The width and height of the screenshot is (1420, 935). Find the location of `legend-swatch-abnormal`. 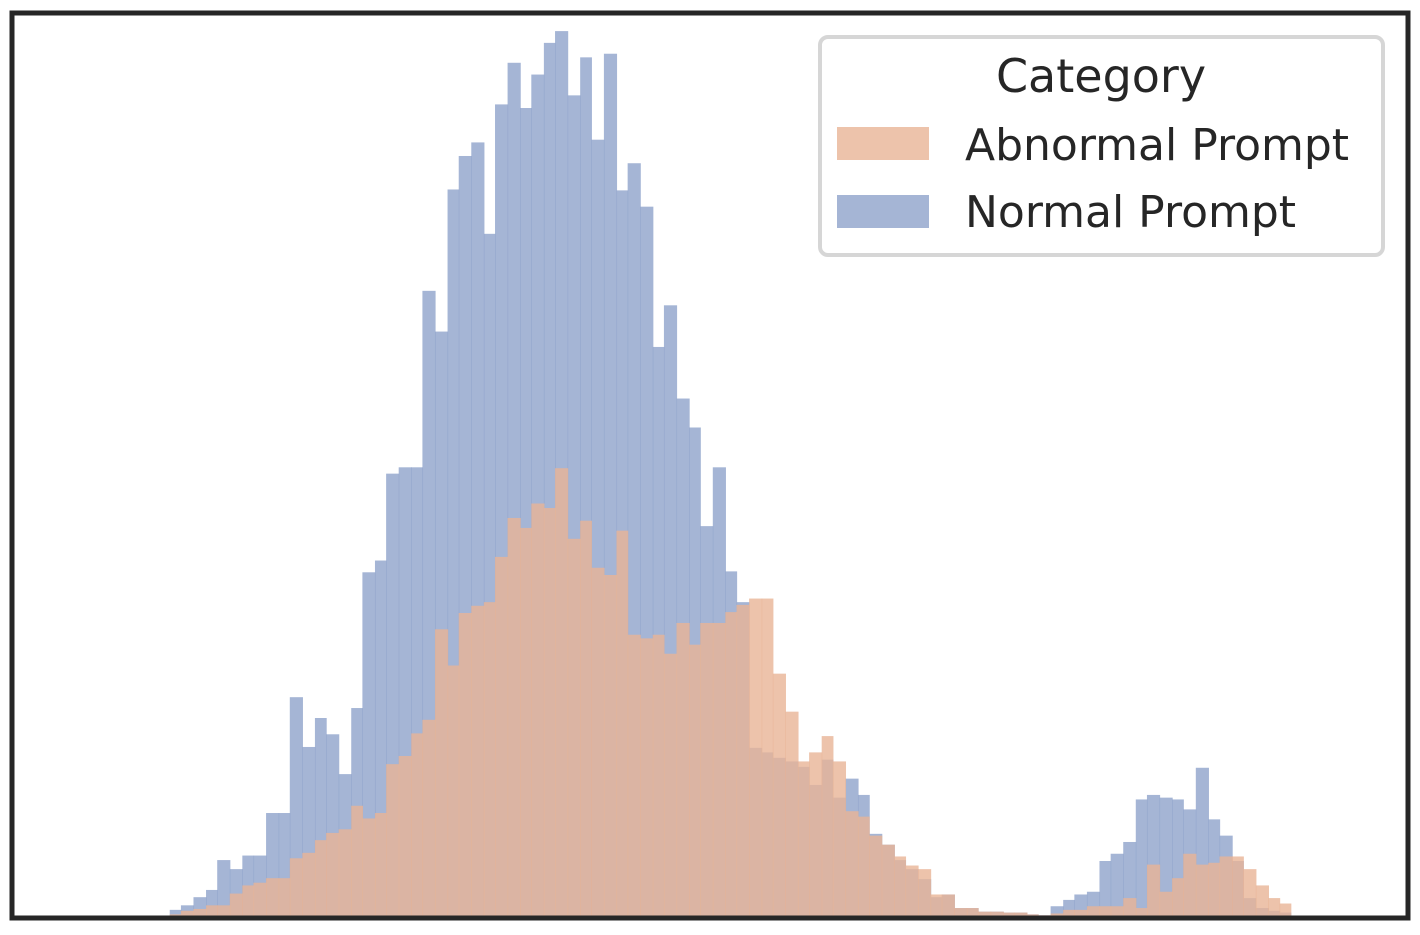

legend-swatch-abnormal is located at coordinates (883, 143).